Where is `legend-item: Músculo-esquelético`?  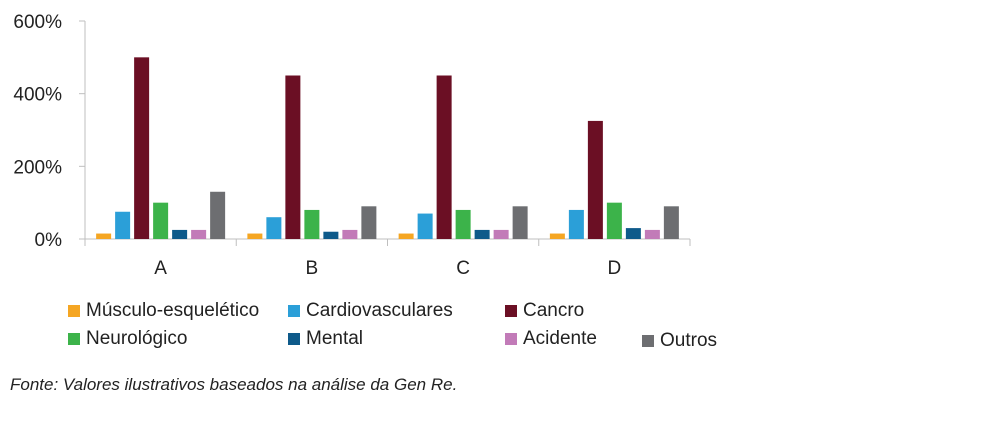 legend-item: Músculo-esquelético is located at coordinates (163, 311).